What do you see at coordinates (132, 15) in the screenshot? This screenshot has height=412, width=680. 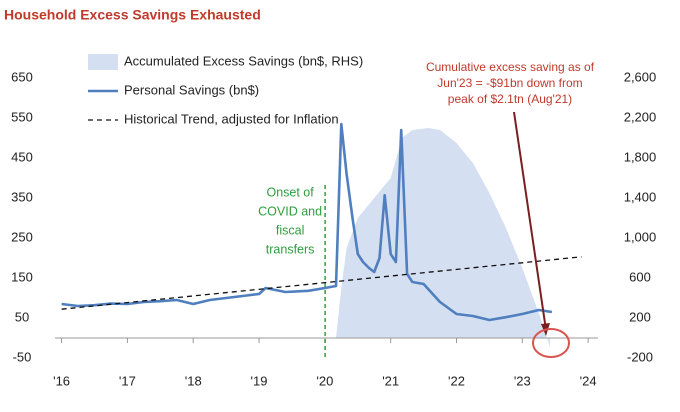 I see `chart-title: Household Excess Savings Exhausted` at bounding box center [132, 15].